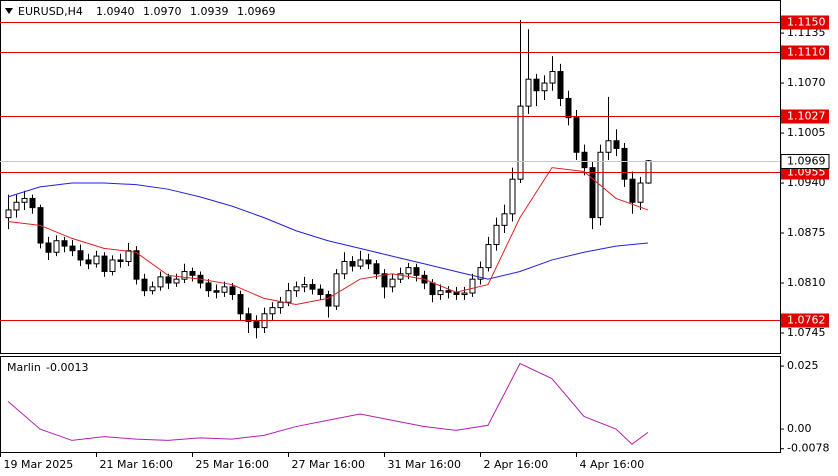 This screenshot has height=476, width=838. What do you see at coordinates (328, 403) in the screenshot?
I see `indicator-line` at bounding box center [328, 403].